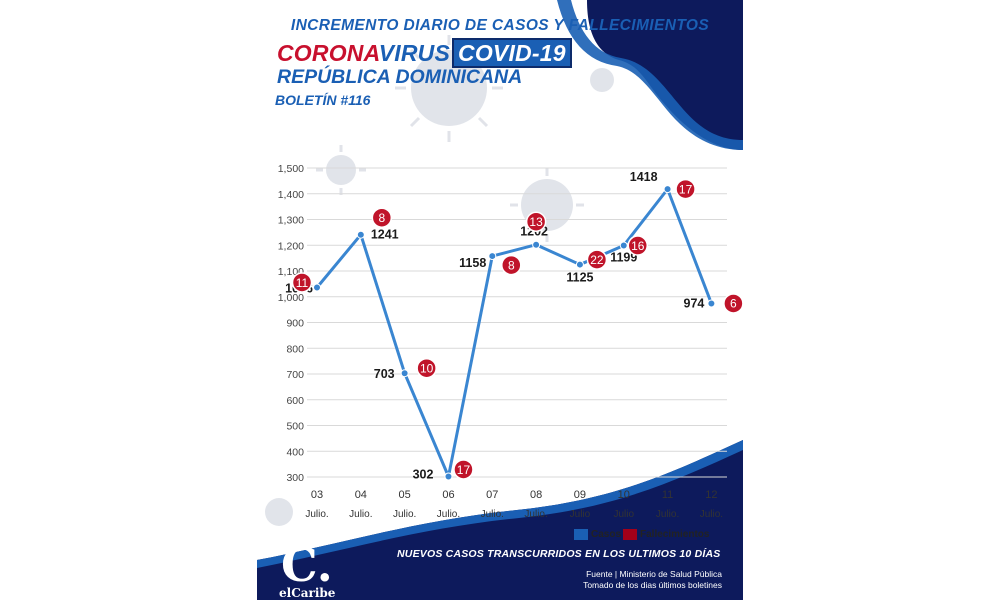 The height and width of the screenshot is (600, 1000). I want to click on case-value-label: 302, so click(423, 474).